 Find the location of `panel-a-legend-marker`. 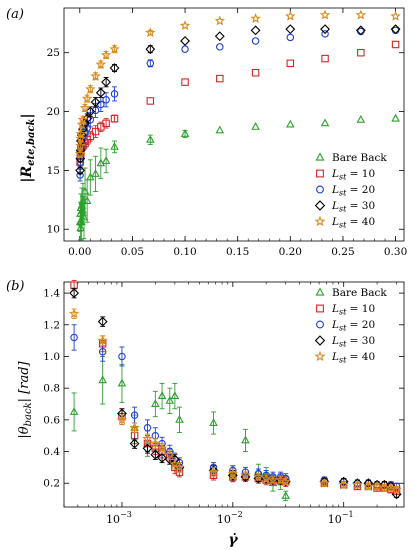

panel-a-legend-marker is located at coordinates (320, 156).